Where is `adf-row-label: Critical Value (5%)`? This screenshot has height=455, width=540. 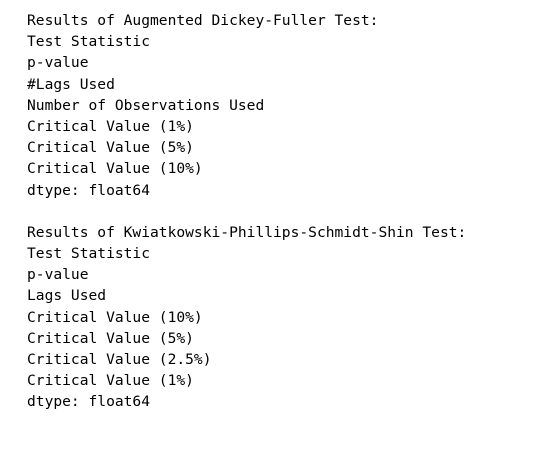
adf-row-label: Critical Value (5%) is located at coordinates (110, 148).